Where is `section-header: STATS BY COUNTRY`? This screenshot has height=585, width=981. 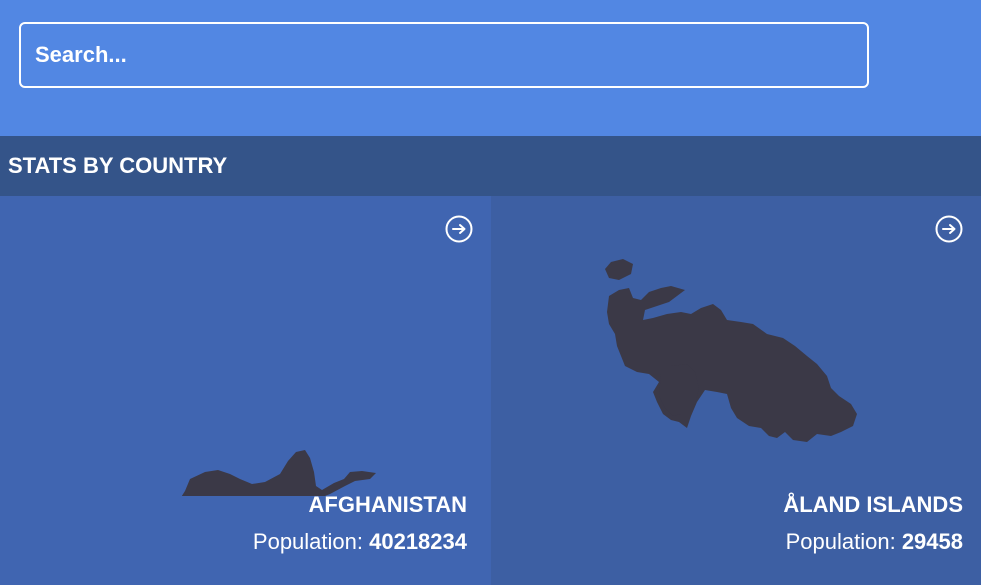 section-header: STATS BY COUNTRY is located at coordinates (490, 166).